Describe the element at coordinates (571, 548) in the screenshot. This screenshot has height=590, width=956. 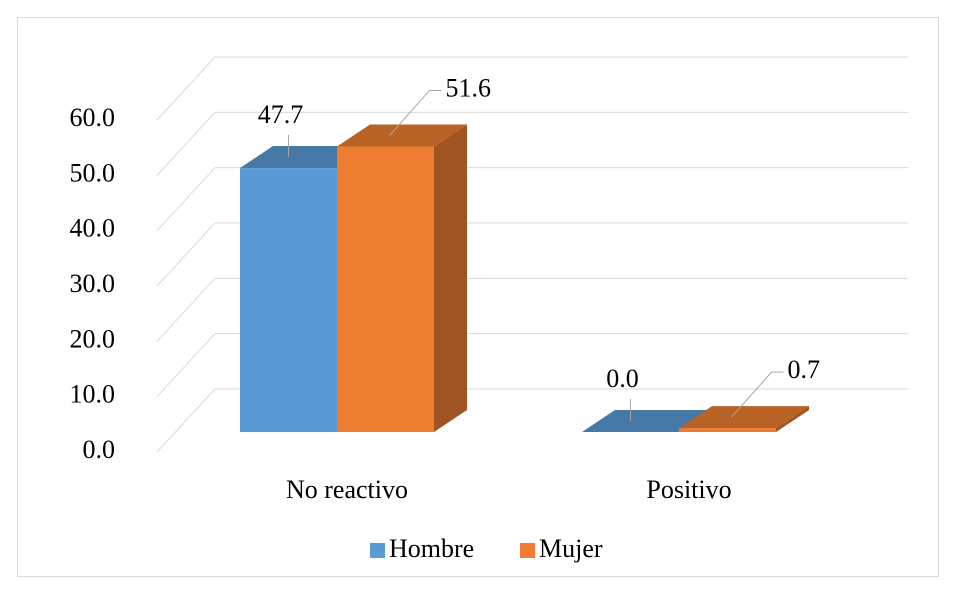
I see `legend-label: Mujer` at that location.